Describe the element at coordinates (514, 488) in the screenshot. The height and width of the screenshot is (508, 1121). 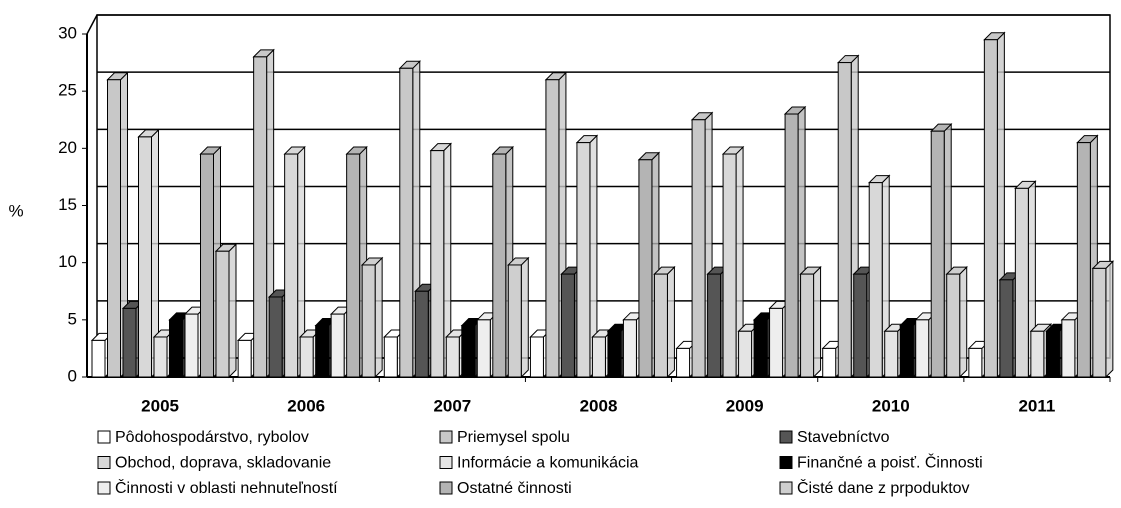
I see `legend-label: Ostatné činnosti` at that location.